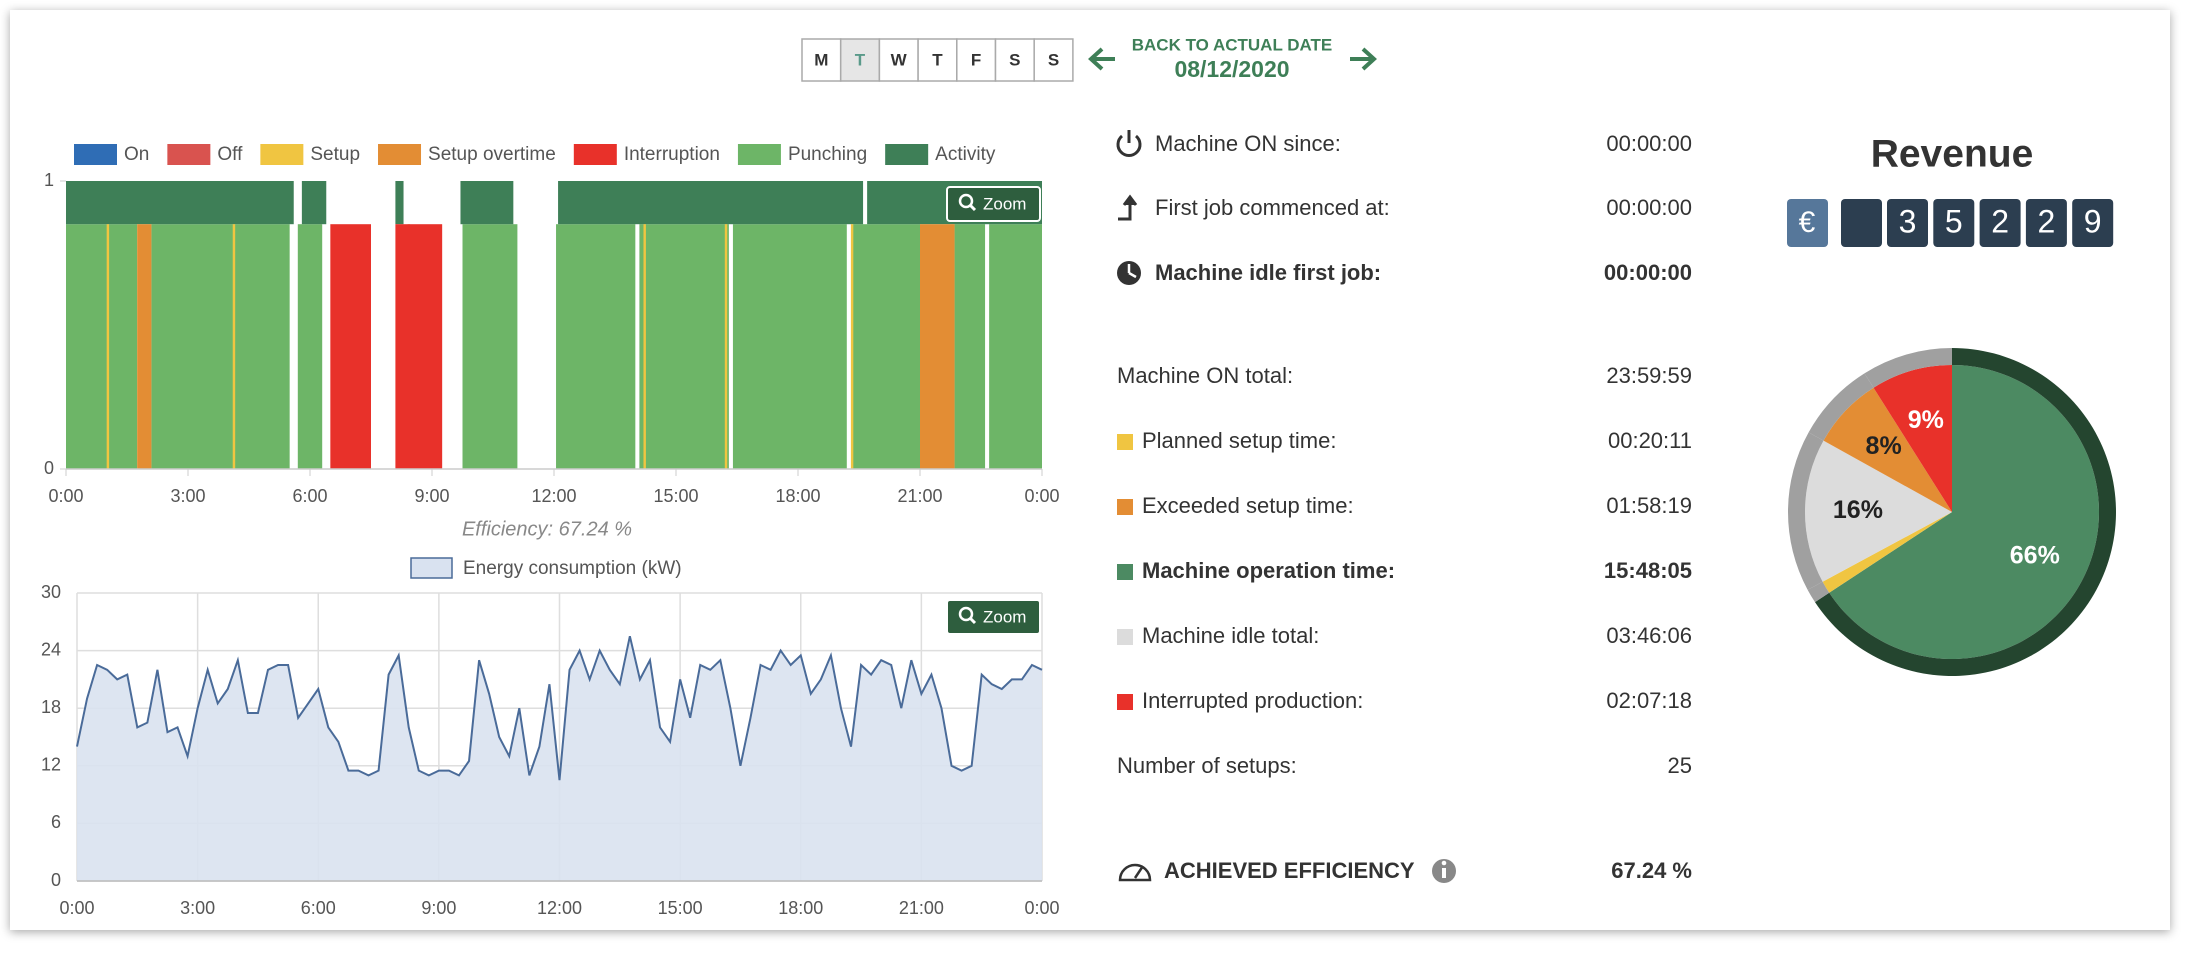  I want to click on revenue-title: Revenue, so click(1952, 153).